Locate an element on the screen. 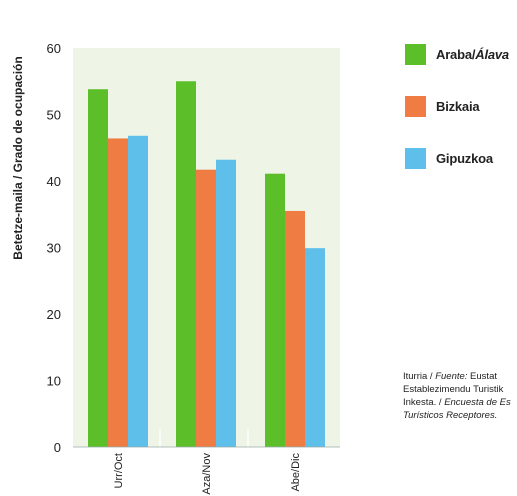 The width and height of the screenshot is (517, 496). legend-label-gipuzkoa: Gipuzkoa is located at coordinates (464, 158).